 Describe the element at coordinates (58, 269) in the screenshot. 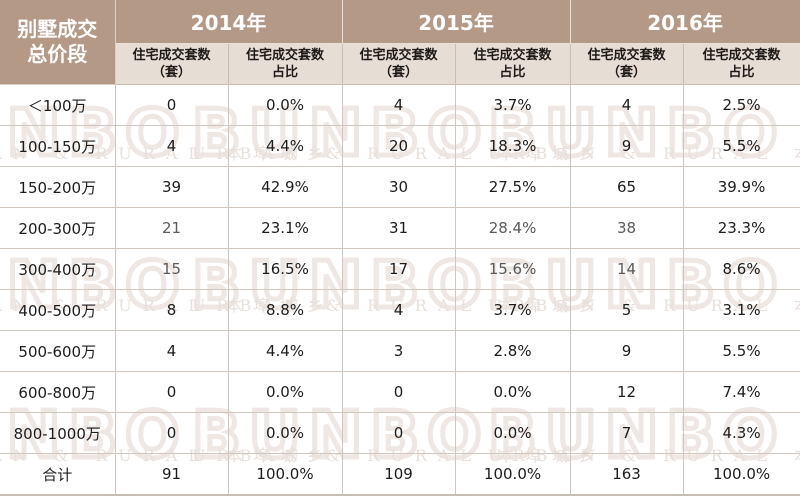

I see `price-range-label: 300-400万` at that location.